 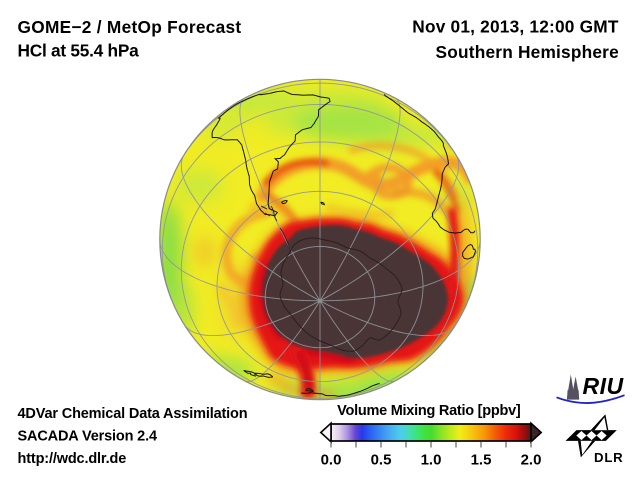 I want to click on svg-text: Volume Mixing Ratio [ppbv], so click(x=429, y=411).